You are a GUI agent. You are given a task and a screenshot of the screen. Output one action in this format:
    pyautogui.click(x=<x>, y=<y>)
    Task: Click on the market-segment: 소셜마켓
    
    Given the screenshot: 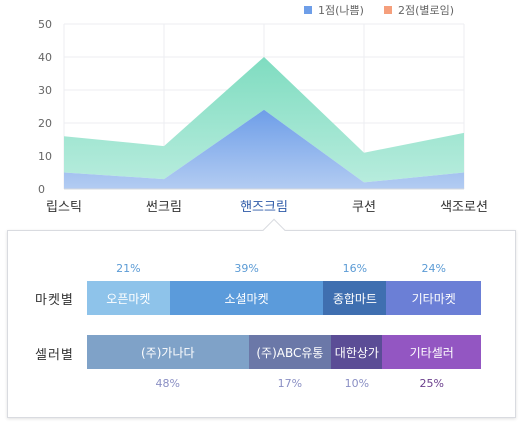 What is the action you would take?
    pyautogui.click(x=246, y=298)
    